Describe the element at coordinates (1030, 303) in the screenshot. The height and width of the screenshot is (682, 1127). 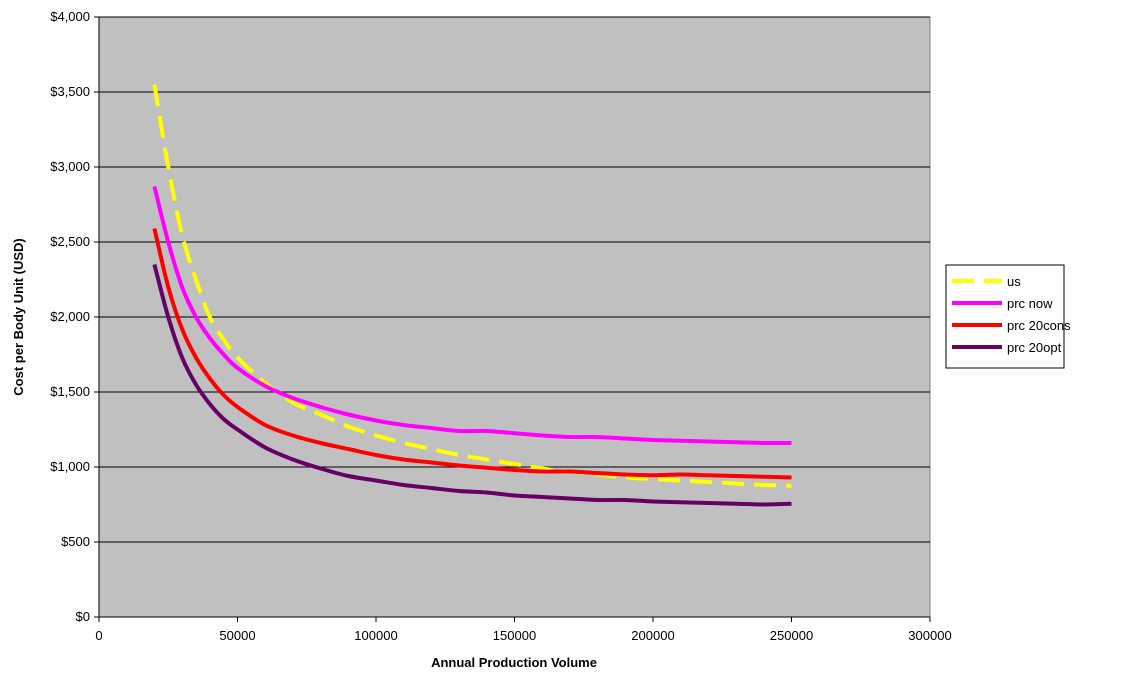
I see `legend-label: prc now` at that location.